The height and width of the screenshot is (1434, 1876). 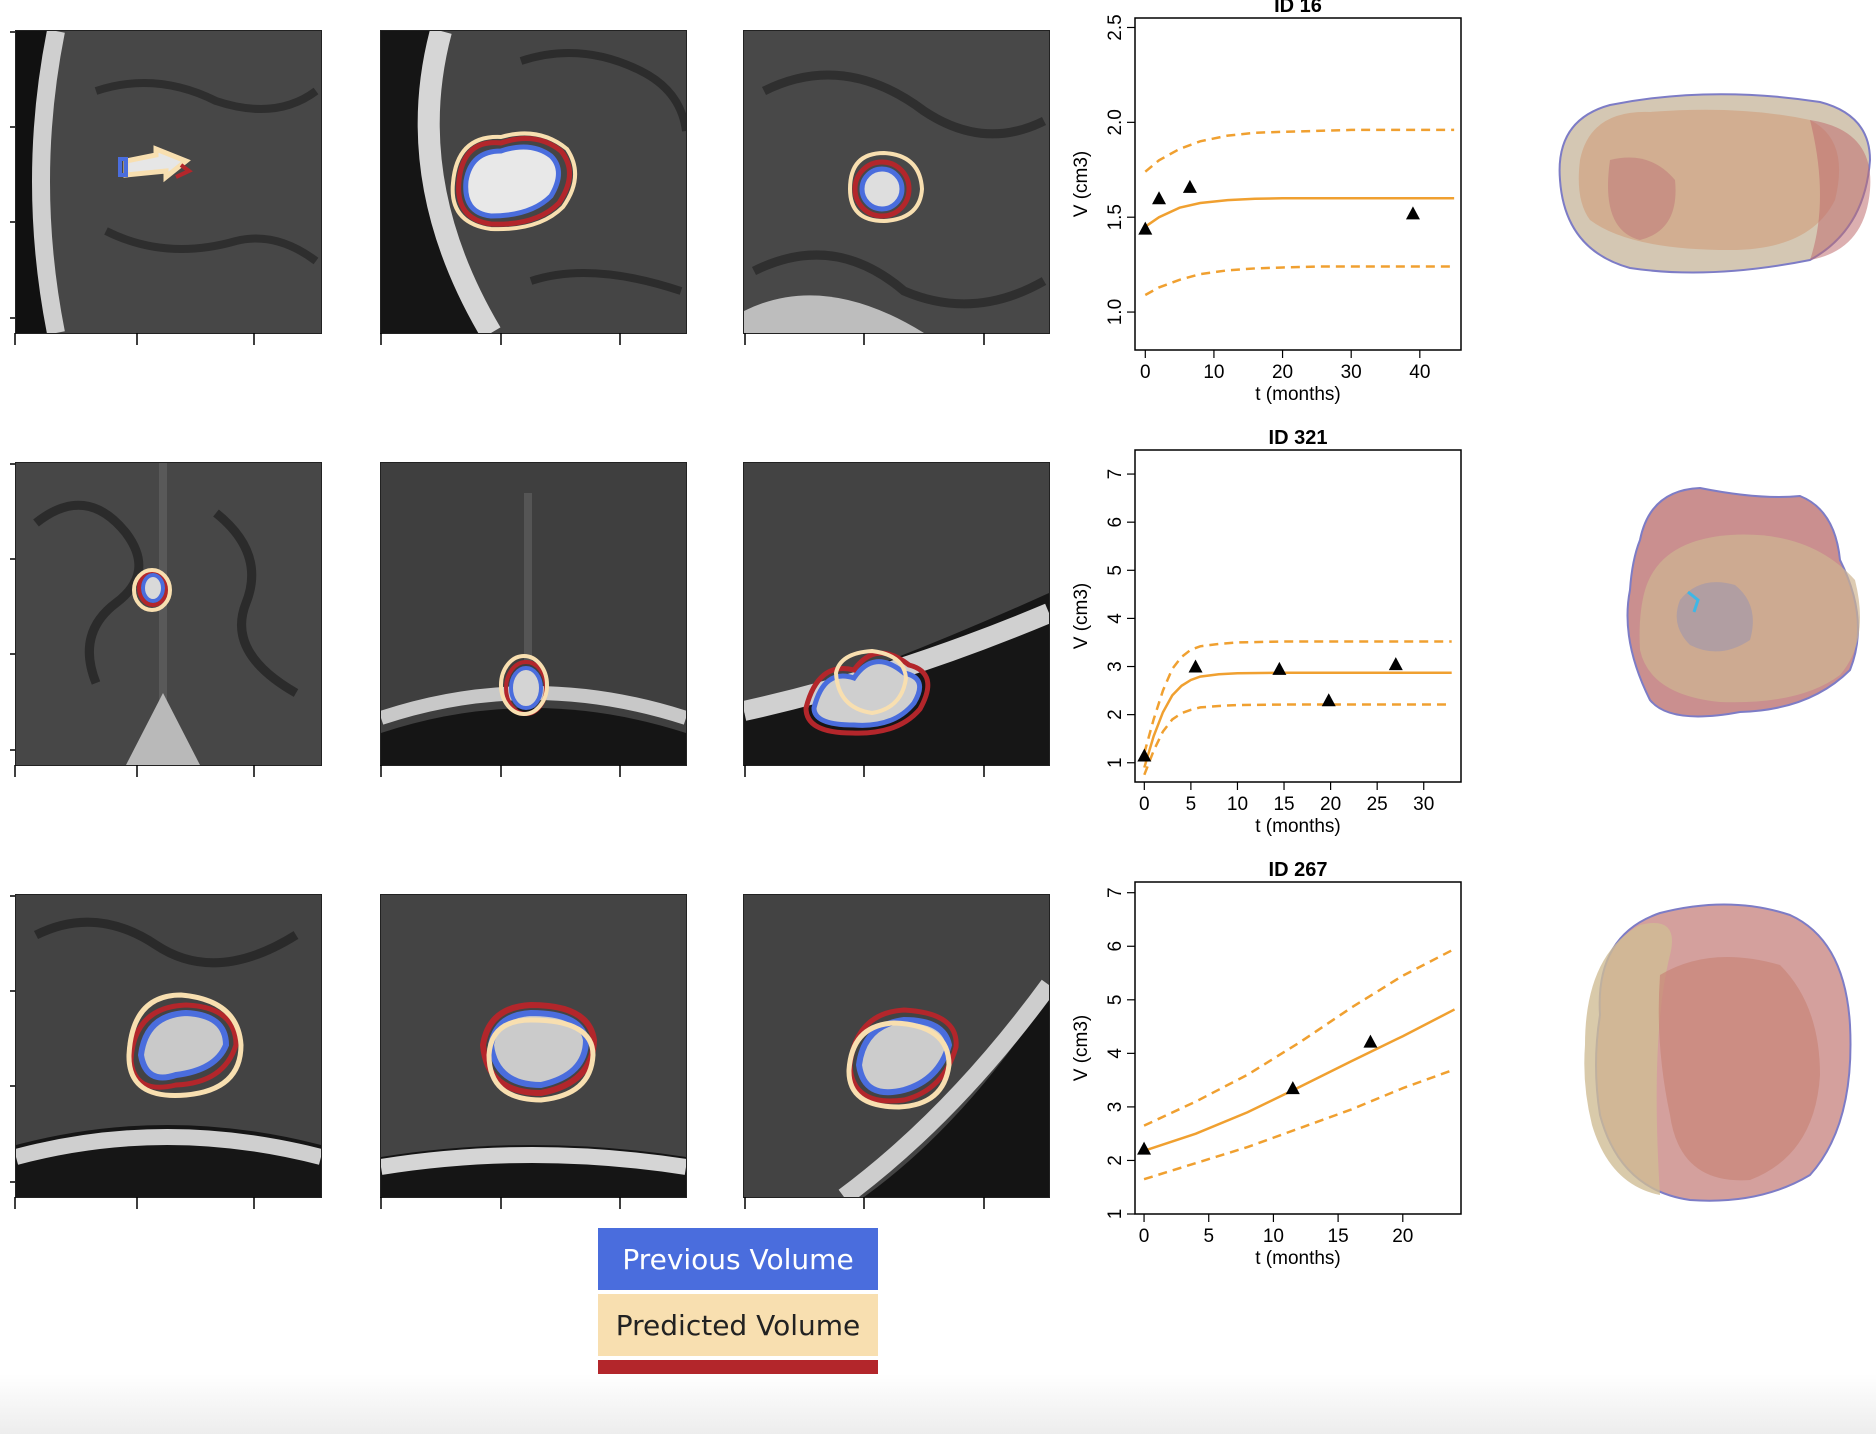 What do you see at coordinates (1115, 217) in the screenshot?
I see `y-tick-label: 1.5` at bounding box center [1115, 217].